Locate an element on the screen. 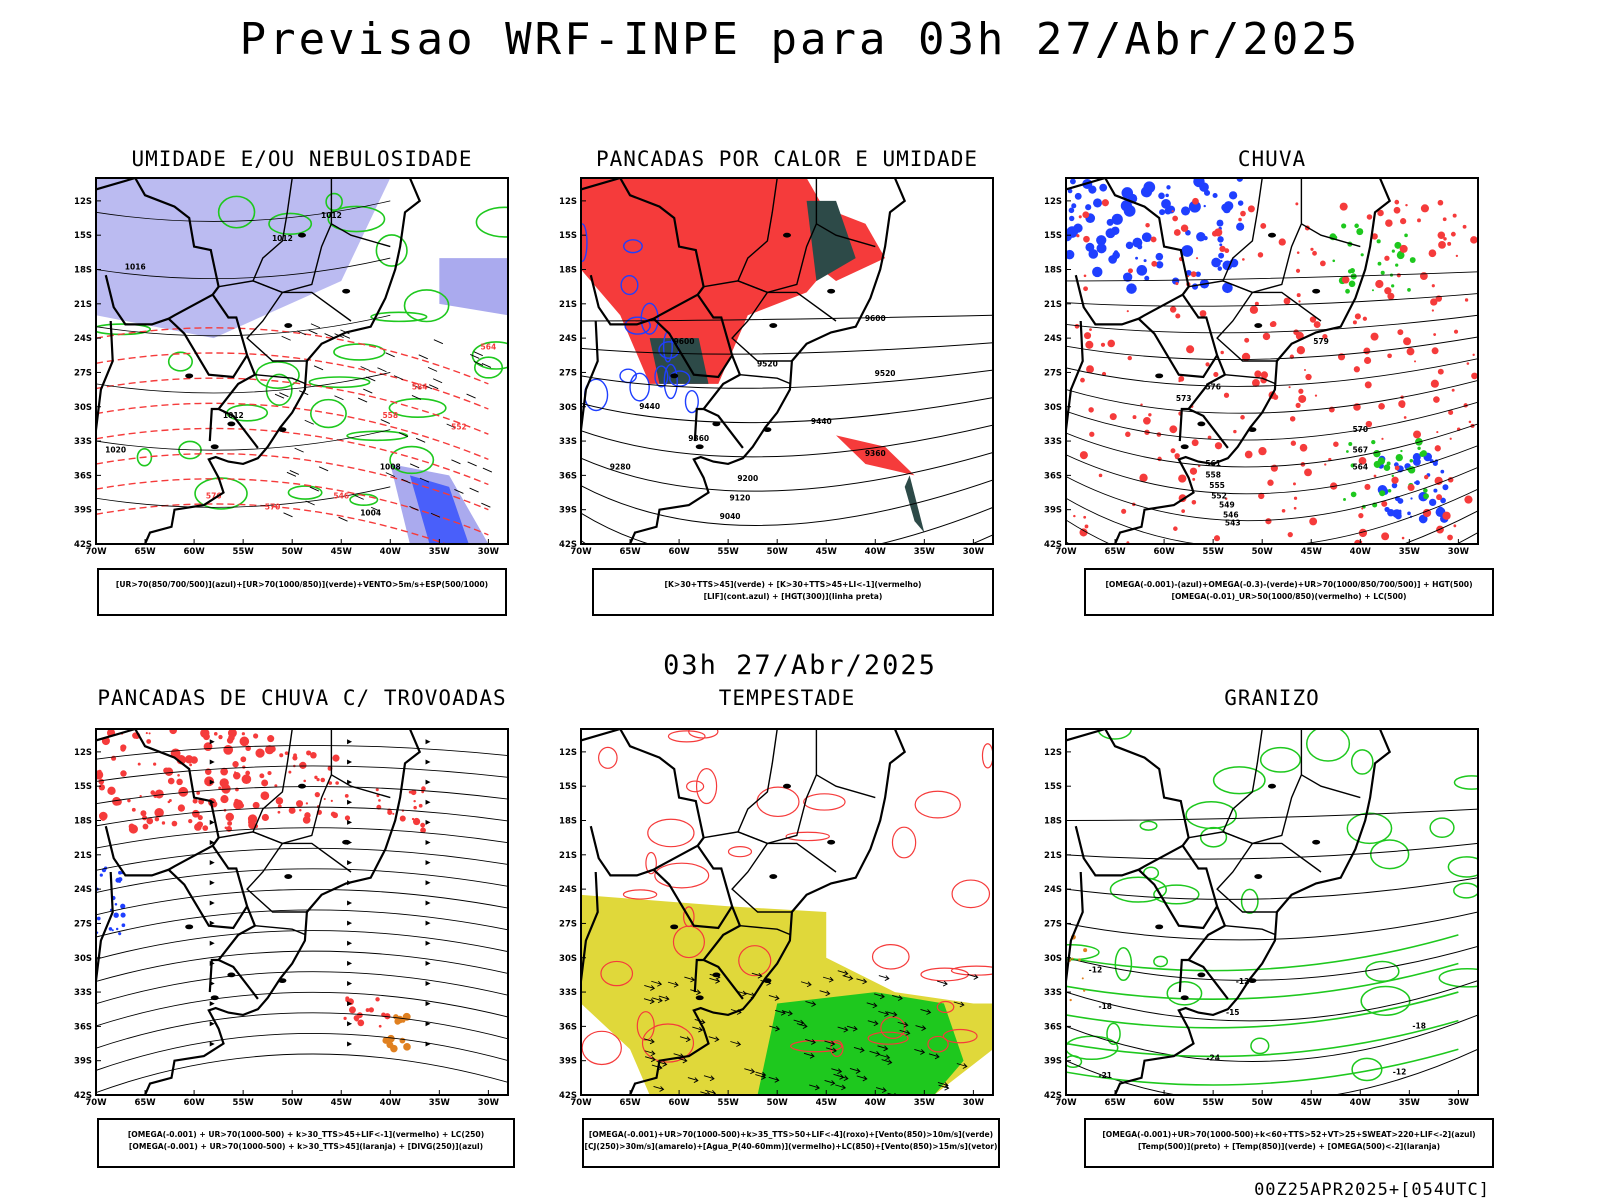  height-contour is located at coordinates (1272, 397).